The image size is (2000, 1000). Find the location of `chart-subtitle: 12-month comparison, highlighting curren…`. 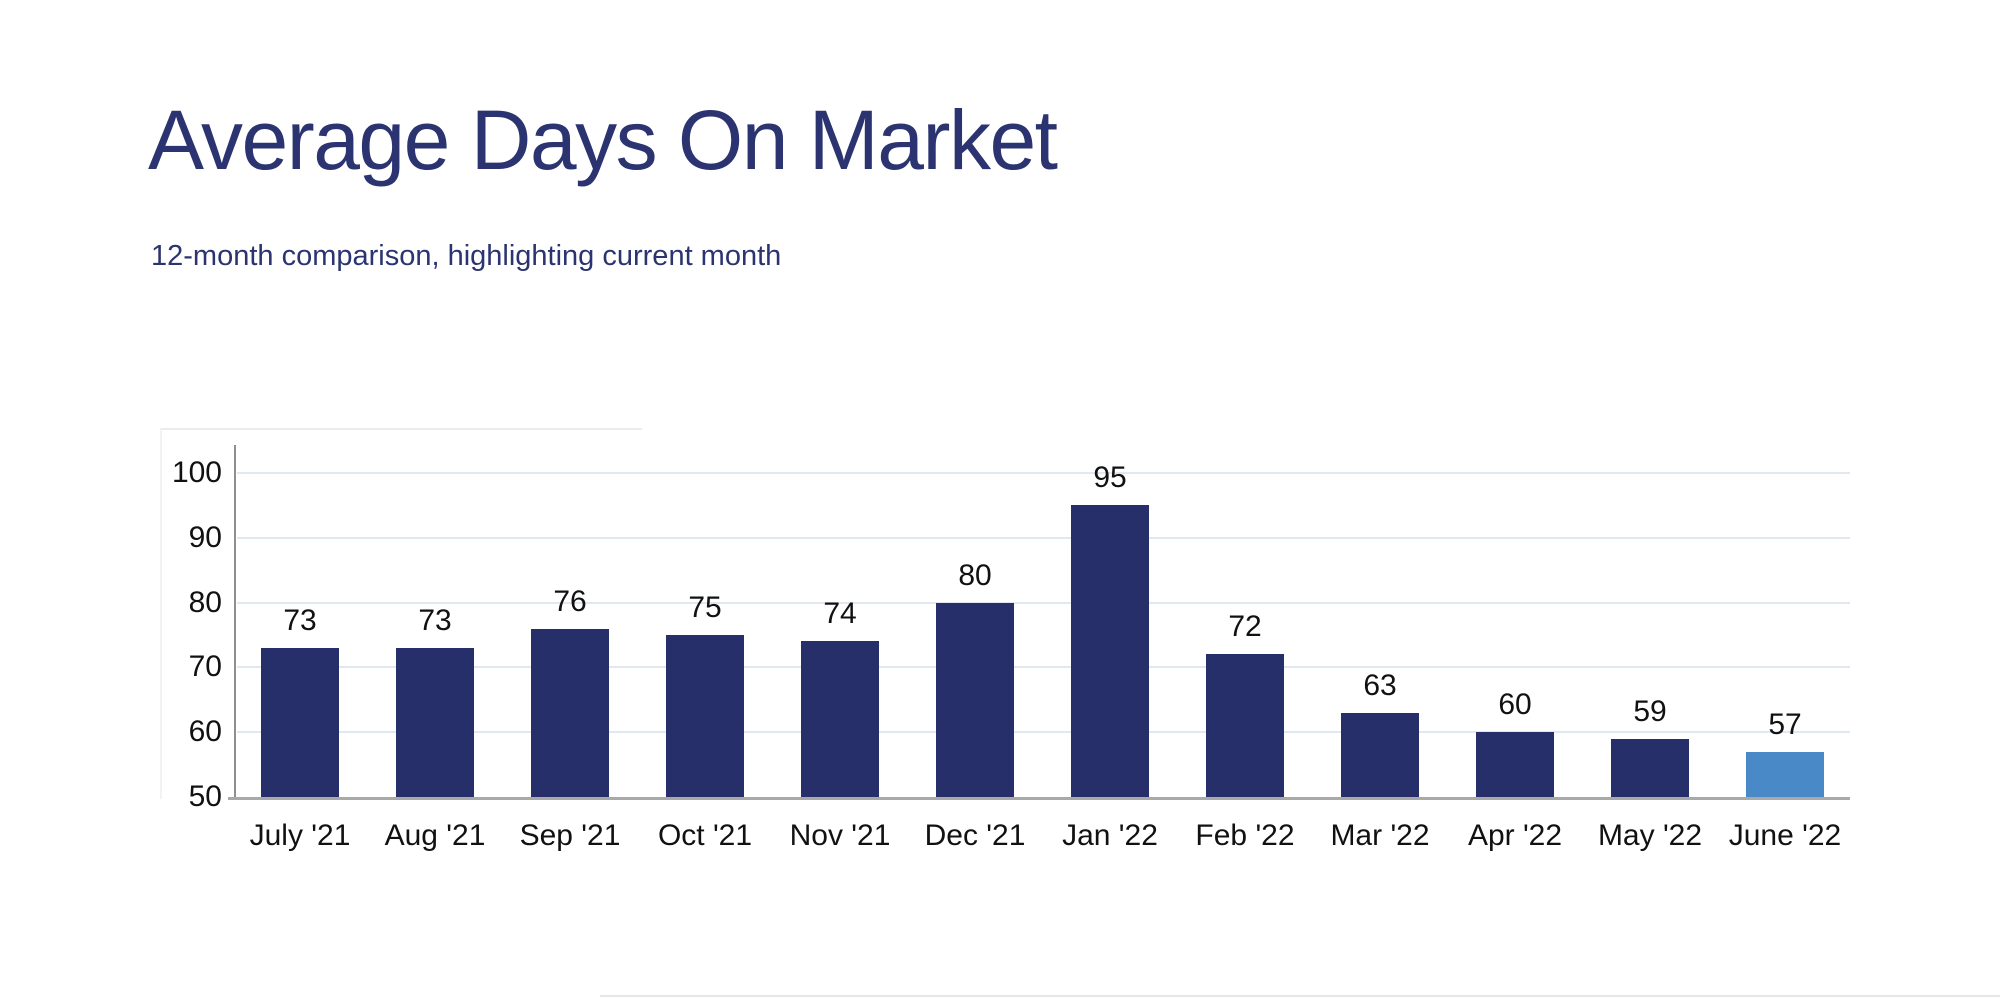

chart-subtitle: 12-month comparison, highlighting curren… is located at coordinates (466, 256).